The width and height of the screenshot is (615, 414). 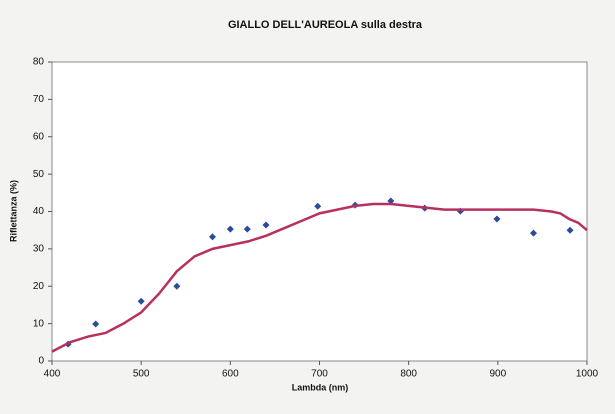 What do you see at coordinates (39, 249) in the screenshot?
I see `y-tick-label: 30` at bounding box center [39, 249].